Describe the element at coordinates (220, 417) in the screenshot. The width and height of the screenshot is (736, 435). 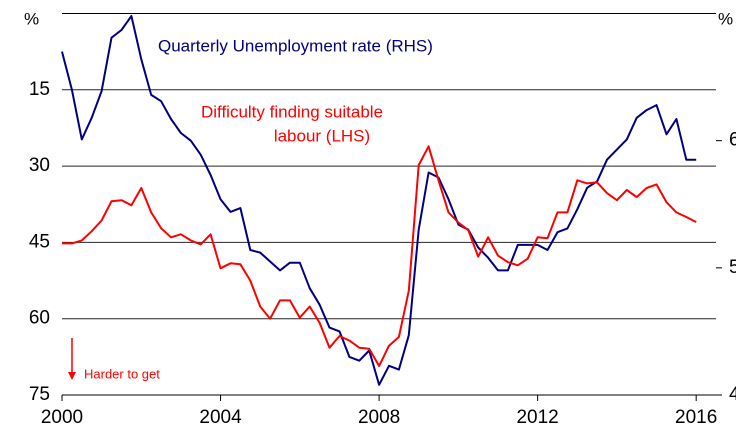
I see `x-tick-label: 2004` at that location.